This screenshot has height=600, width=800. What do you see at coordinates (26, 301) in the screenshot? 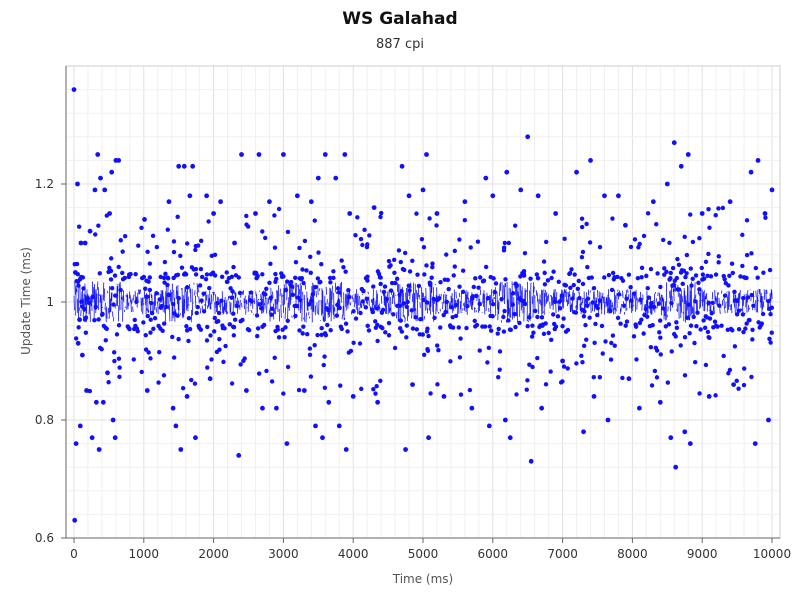
I see `y-axis-label: Update Time (ms)` at bounding box center [26, 301].